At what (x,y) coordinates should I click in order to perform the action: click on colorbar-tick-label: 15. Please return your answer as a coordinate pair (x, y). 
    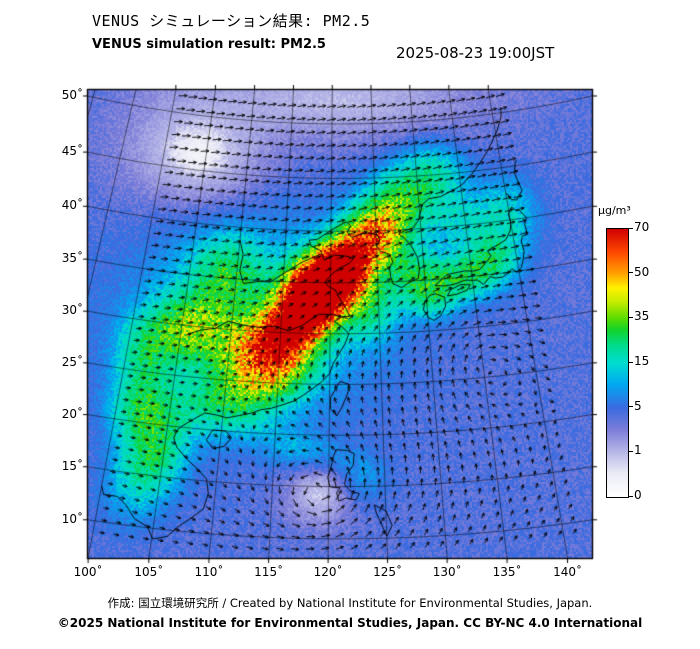
    Looking at the image, I should click on (642, 361).